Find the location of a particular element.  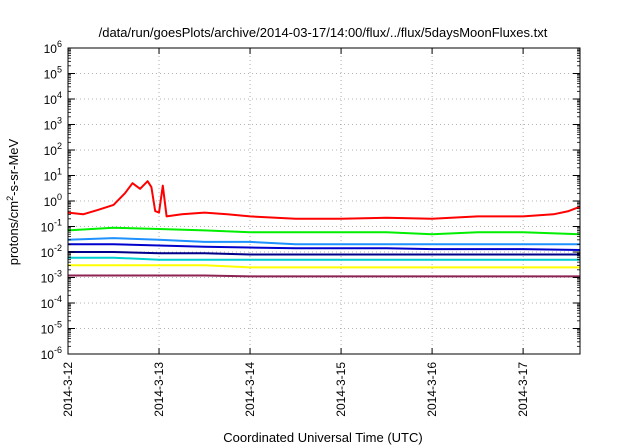

x-tick-label: 2014-3-13 is located at coordinates (159, 389).